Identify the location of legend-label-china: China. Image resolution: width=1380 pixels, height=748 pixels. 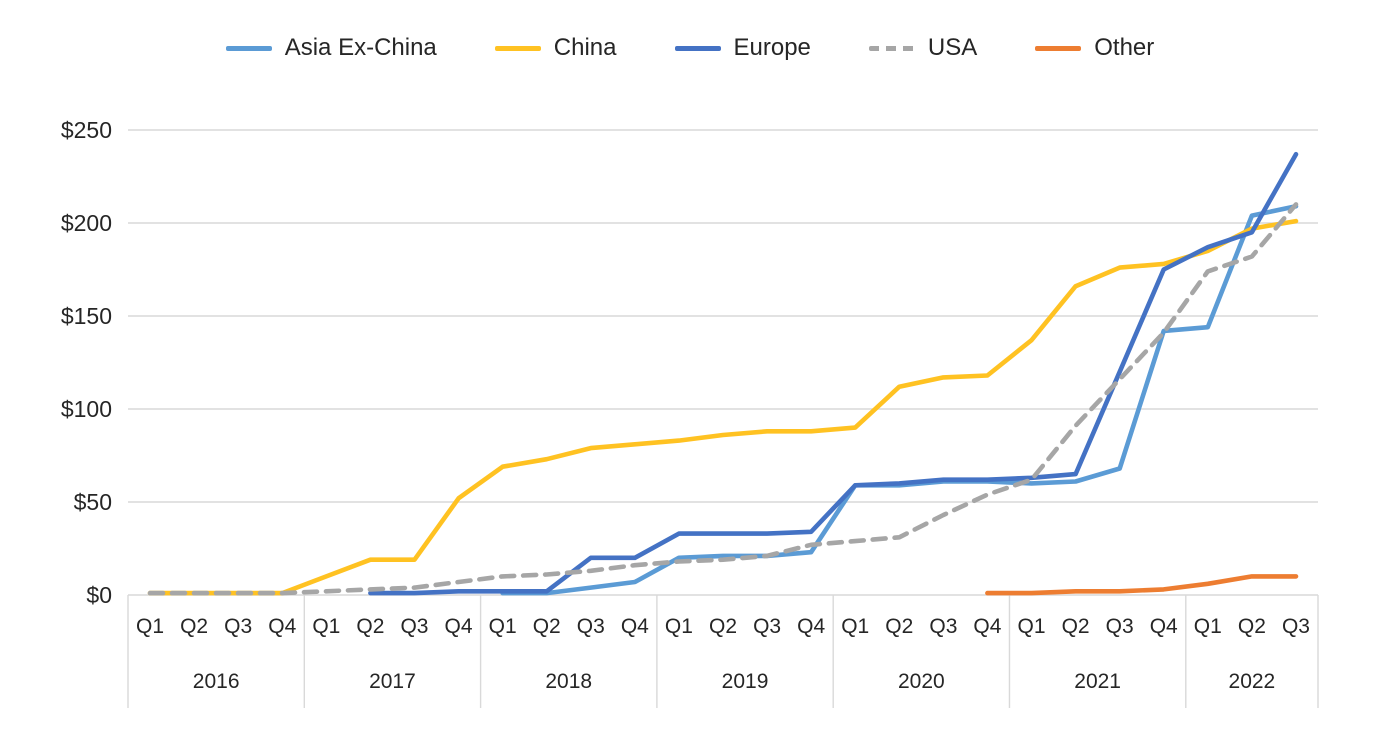
(585, 47).